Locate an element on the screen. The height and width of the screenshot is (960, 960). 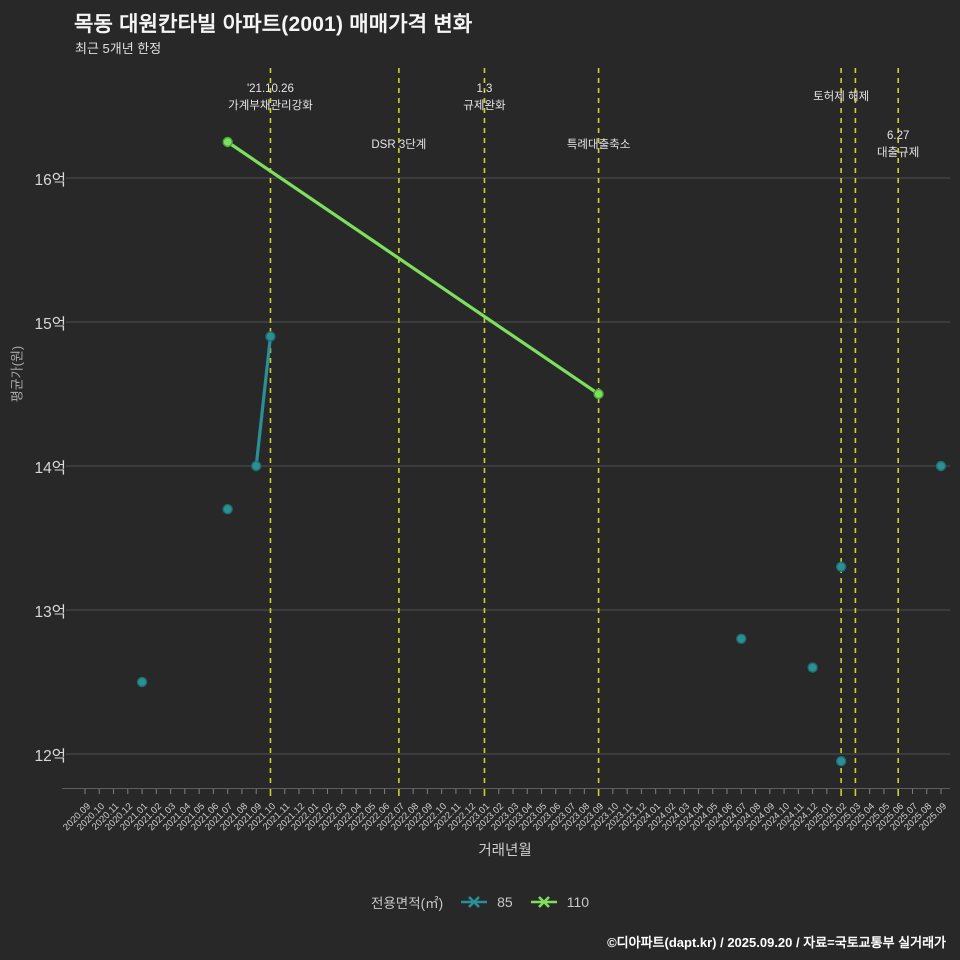
legend-item-label: 85 is located at coordinates (505, 902).